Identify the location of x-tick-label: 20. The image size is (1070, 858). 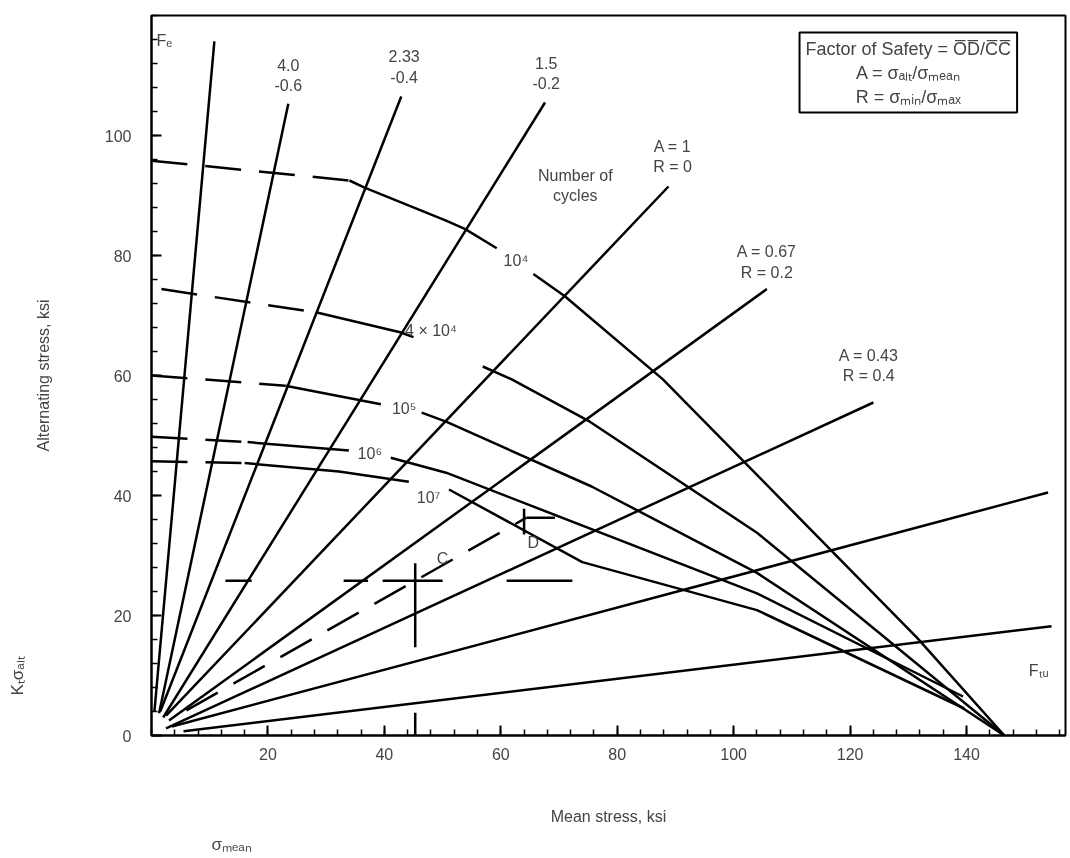
(268, 754).